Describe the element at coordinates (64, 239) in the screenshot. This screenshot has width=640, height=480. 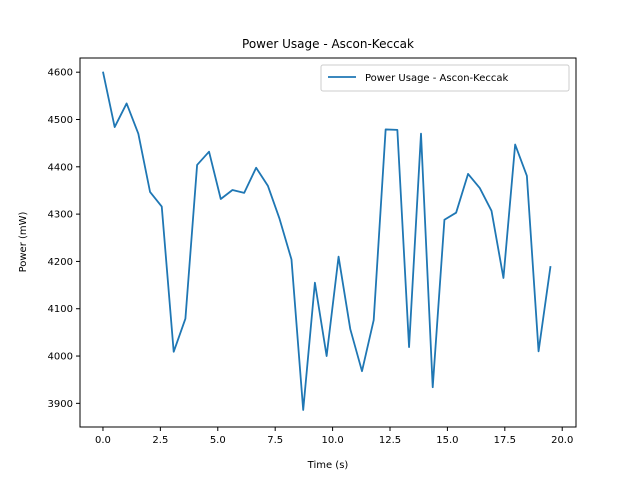
I see `y-axis-ticks: 3900 4000 4100 4200 4300 4400 4500 4600` at that location.